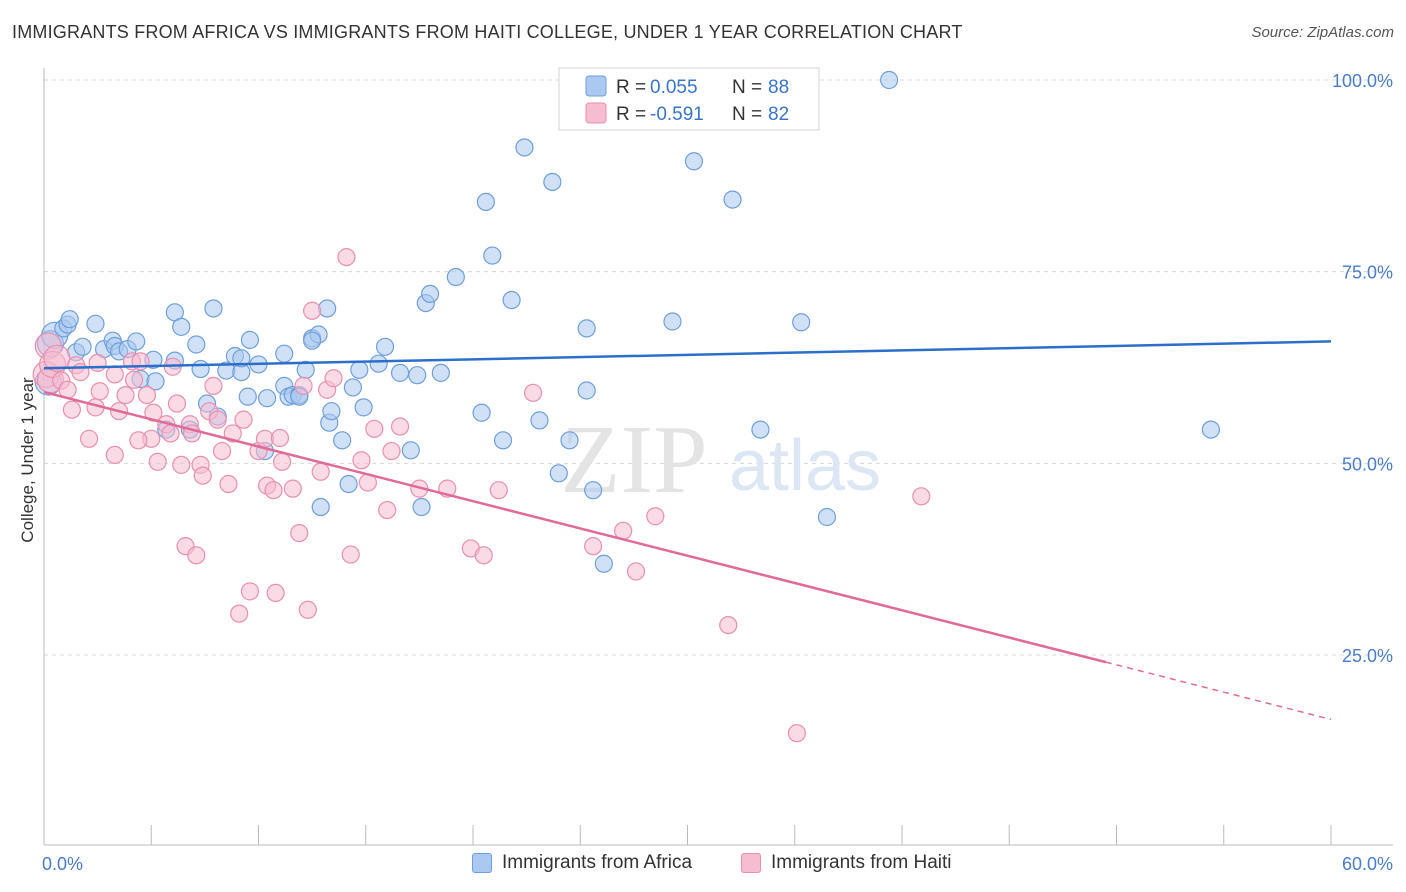 The width and height of the screenshot is (1406, 892). What do you see at coordinates (1367, 464) in the screenshot?
I see `y-tick-label-1: 50.0%` at bounding box center [1367, 464].